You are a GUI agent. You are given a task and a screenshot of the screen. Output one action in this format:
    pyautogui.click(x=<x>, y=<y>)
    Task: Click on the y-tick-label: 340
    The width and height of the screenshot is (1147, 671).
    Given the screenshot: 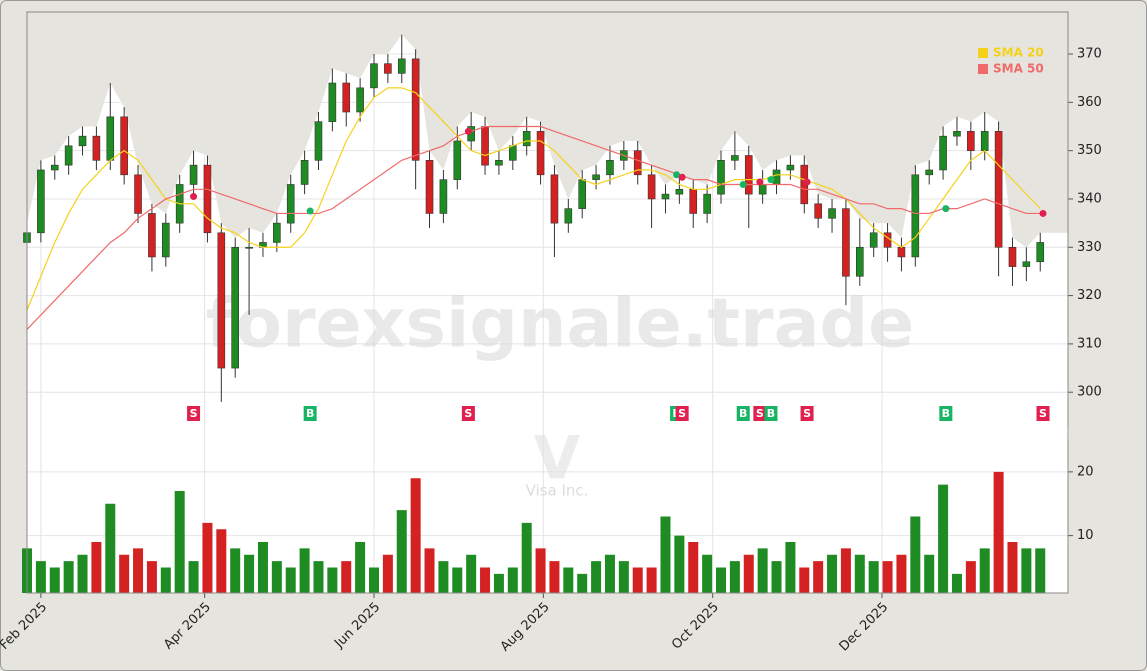 What is the action you would take?
    pyautogui.click(x=1089, y=198)
    